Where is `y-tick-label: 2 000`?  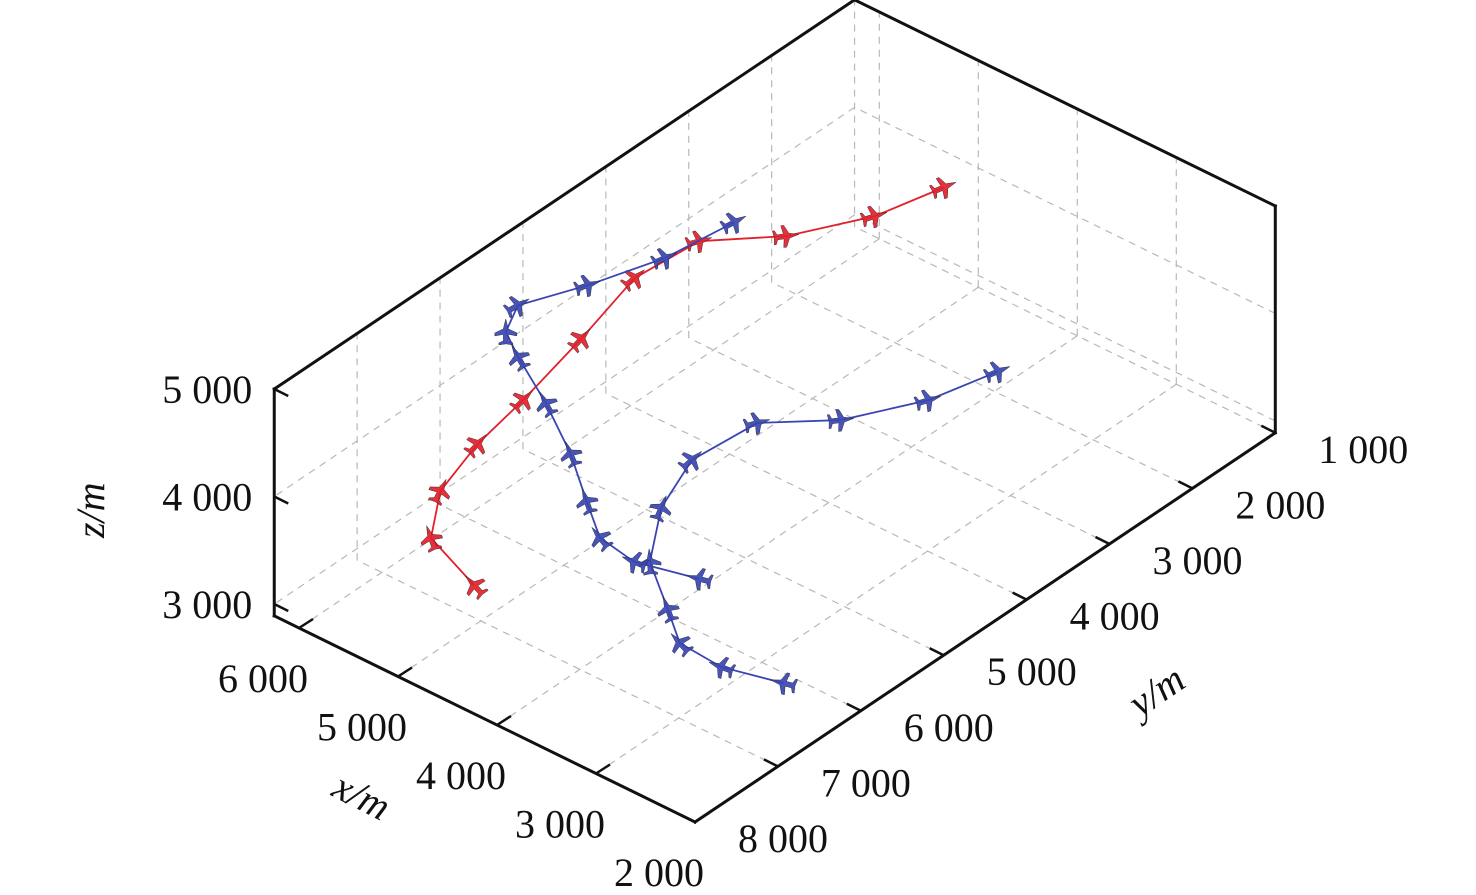 y-tick-label: 2 000 is located at coordinates (1280, 504).